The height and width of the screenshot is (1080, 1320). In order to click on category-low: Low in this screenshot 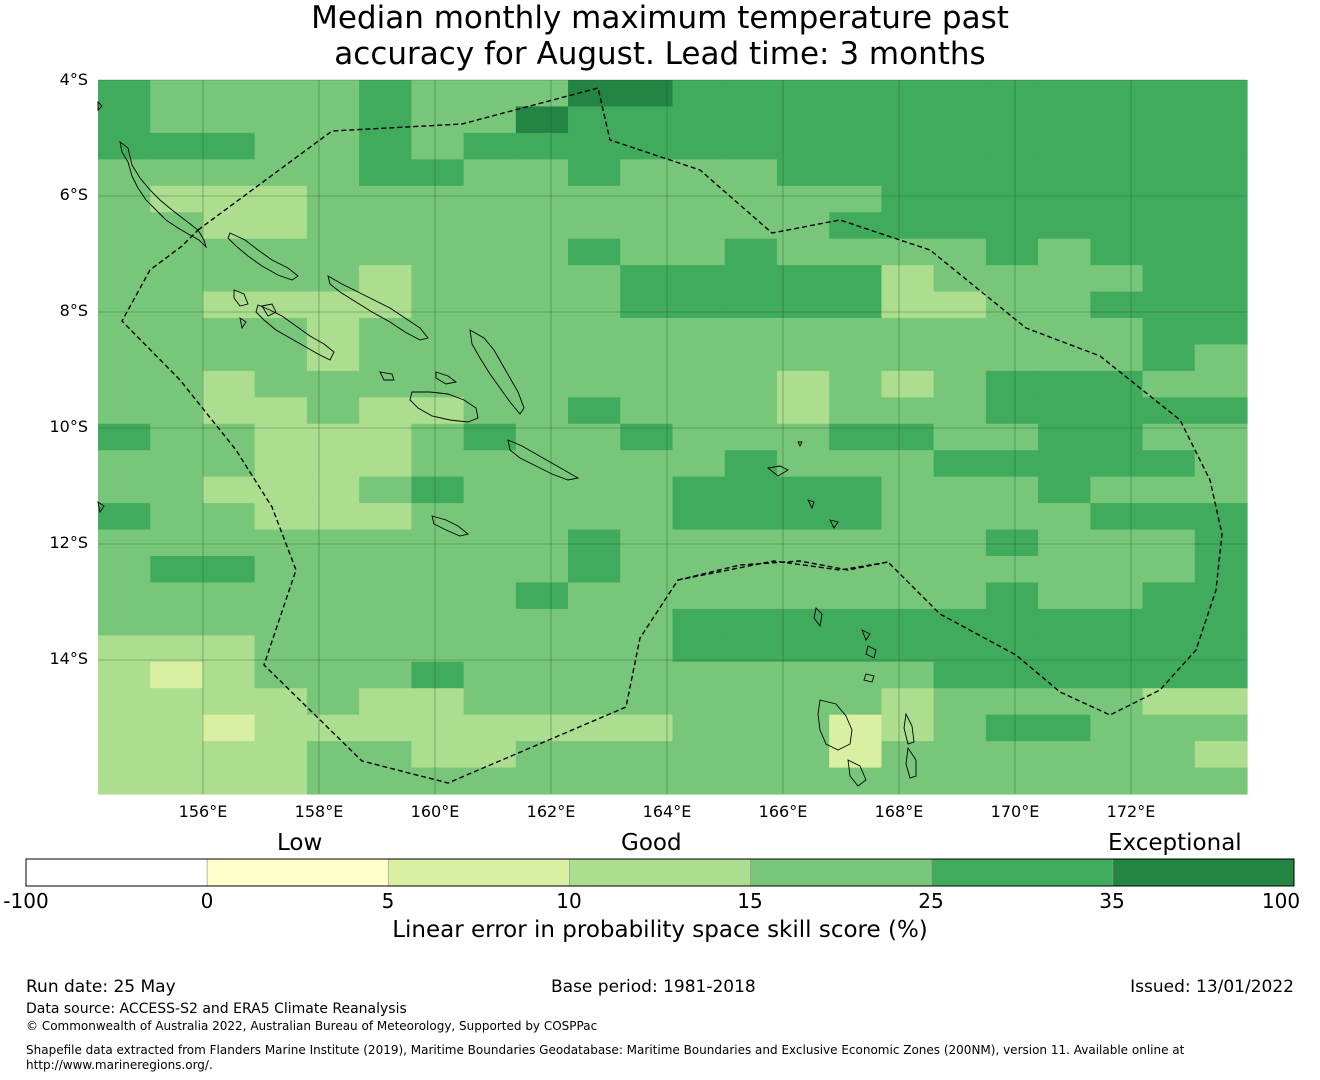, I will do `click(300, 843)`.